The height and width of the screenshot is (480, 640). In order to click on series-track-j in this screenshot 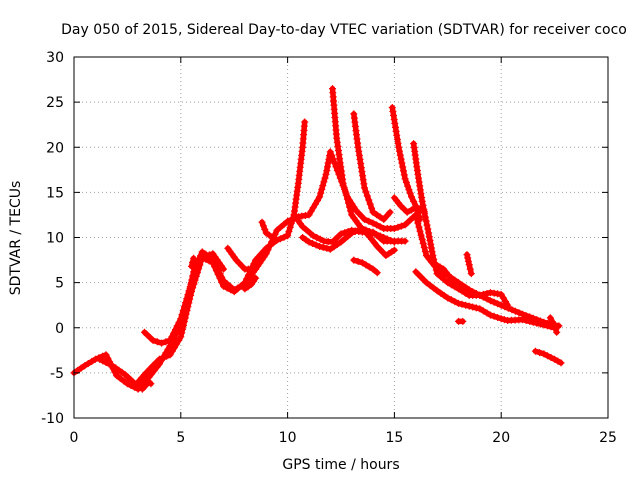, I will do `click(485, 300)`.